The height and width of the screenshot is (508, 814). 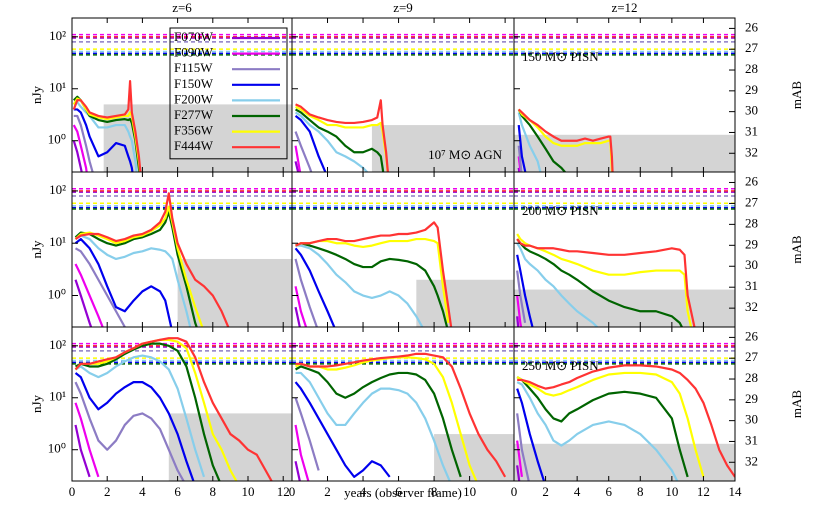 What do you see at coordinates (182, 7) in the screenshot?
I see `column-title: z=6` at bounding box center [182, 7].